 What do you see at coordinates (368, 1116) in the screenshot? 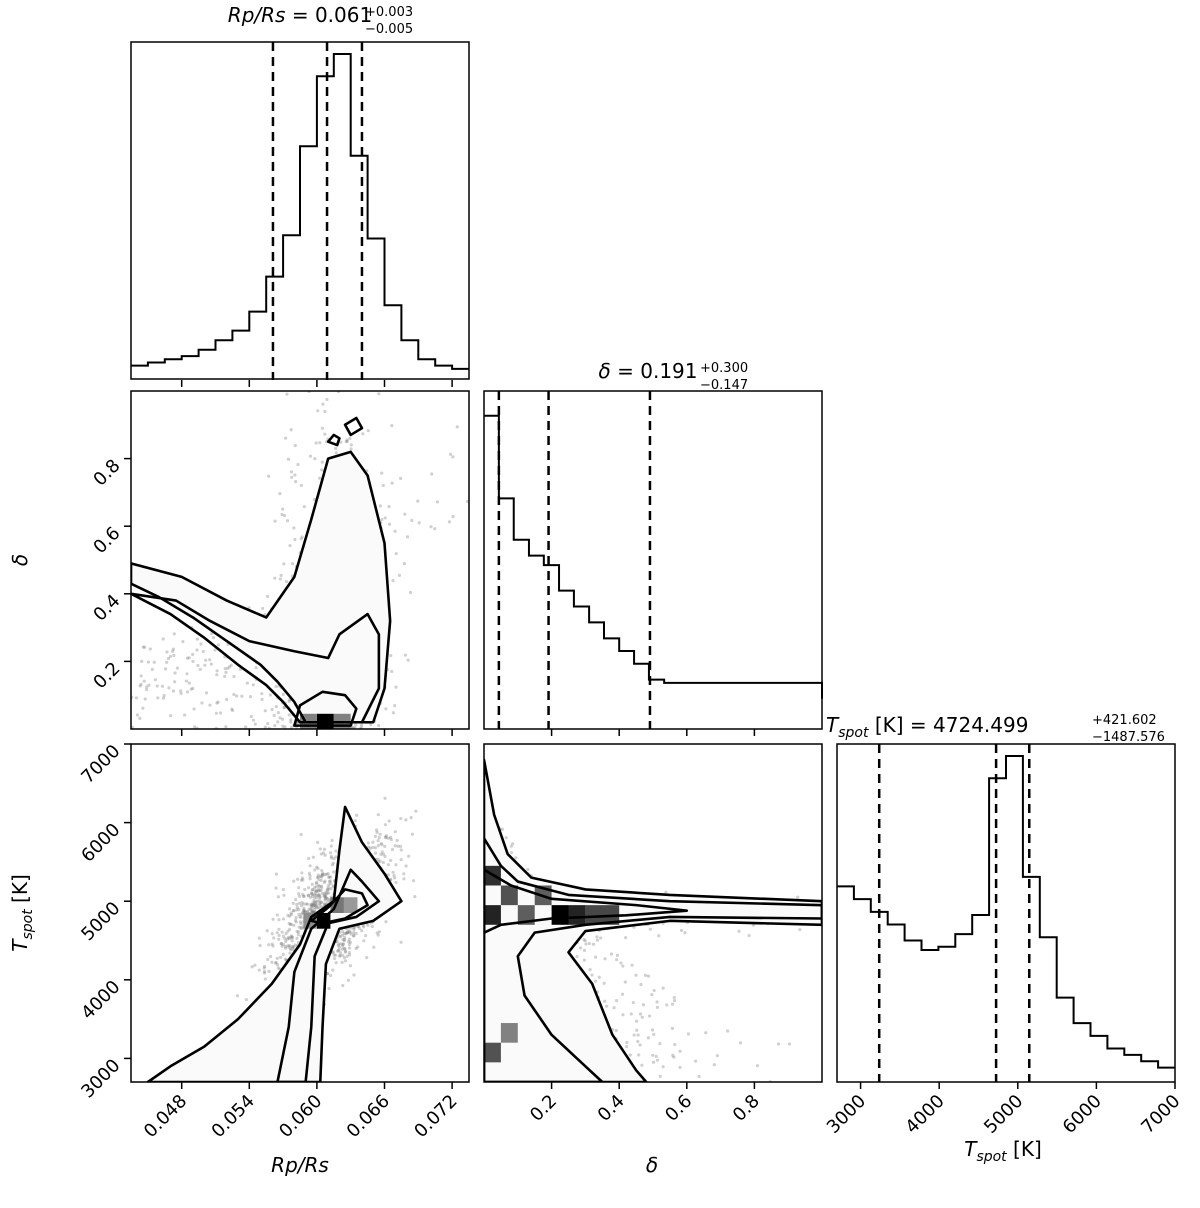
I see `rp-xtick-label-3: 0.066` at bounding box center [368, 1116].